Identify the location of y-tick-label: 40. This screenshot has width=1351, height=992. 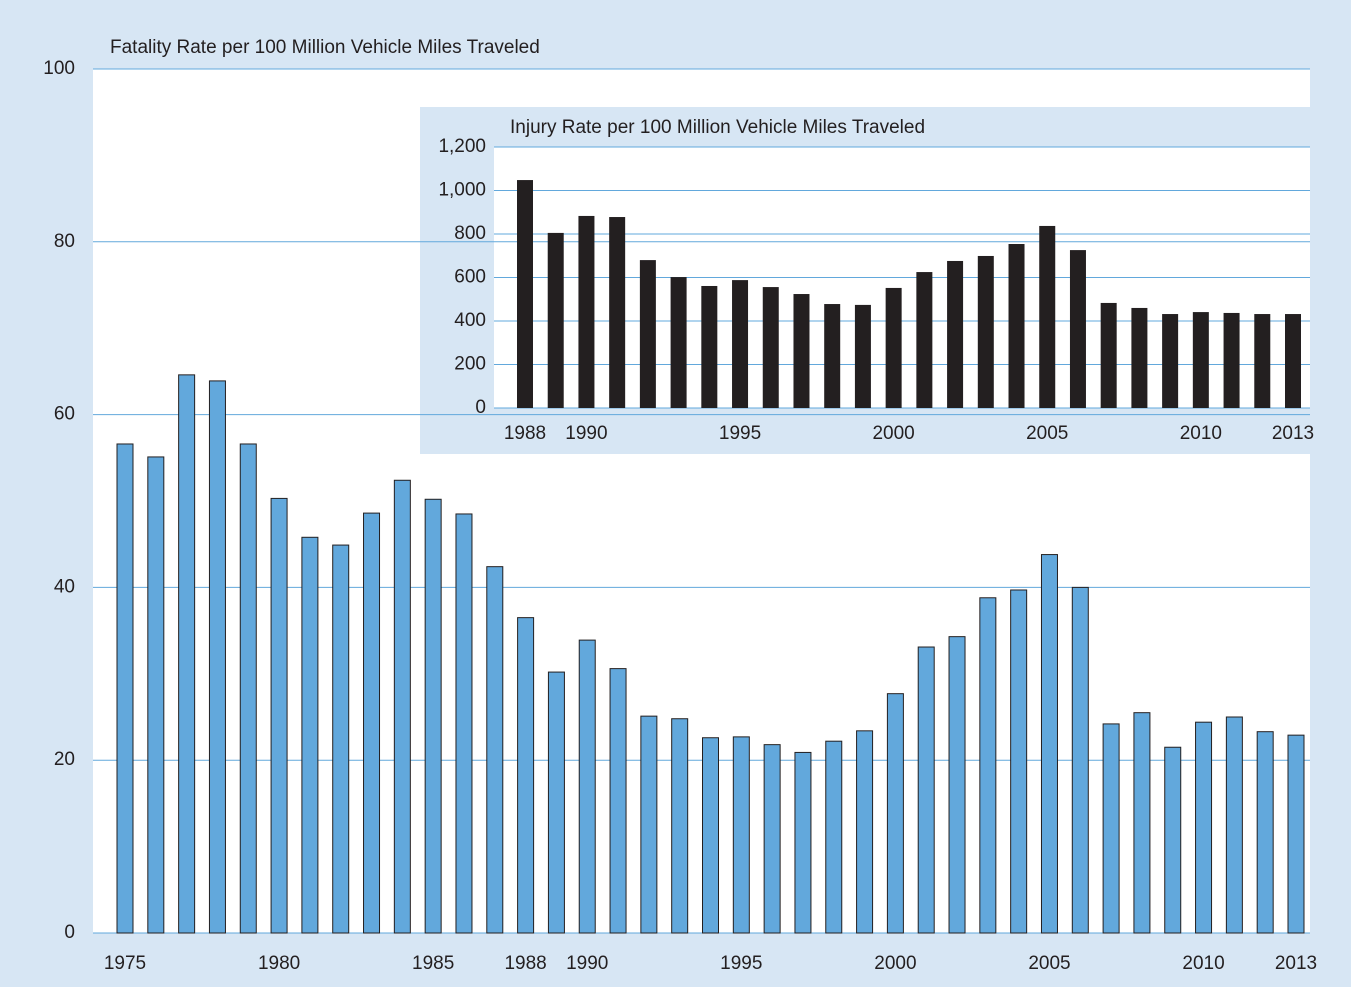
(64, 586).